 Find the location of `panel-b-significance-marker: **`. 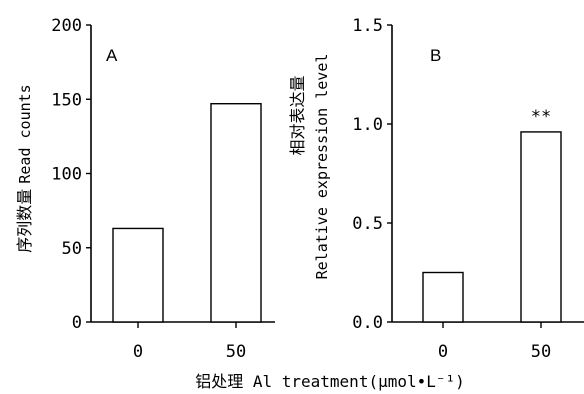

panel-b-significance-marker: ** is located at coordinates (541, 117).